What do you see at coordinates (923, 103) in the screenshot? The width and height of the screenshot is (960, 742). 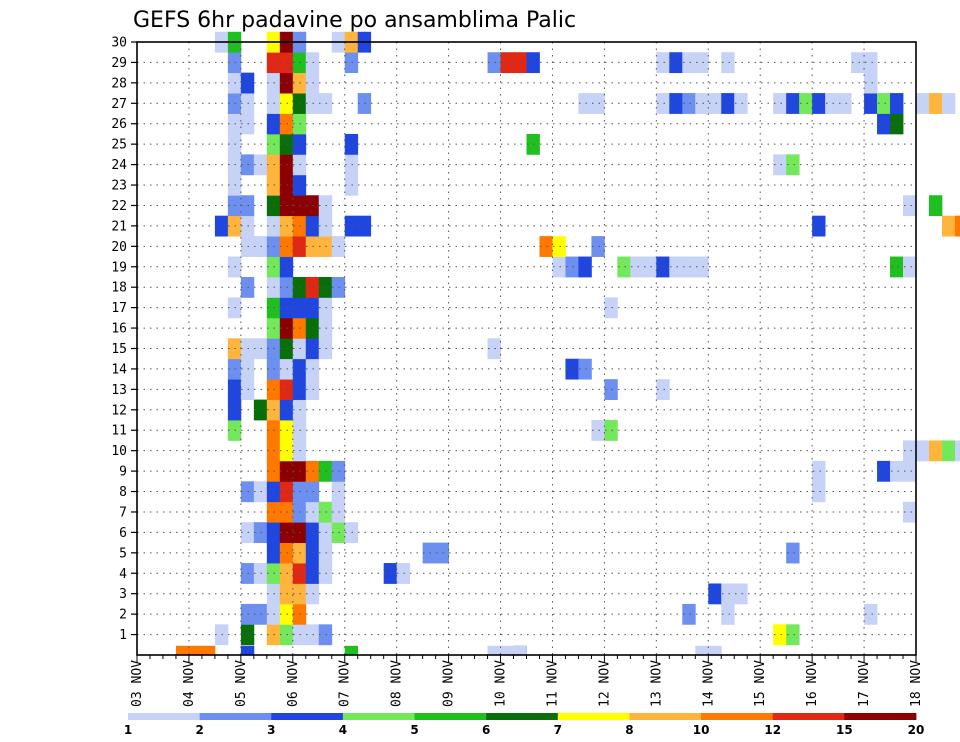 I see `precip-cell-m27-t60` at bounding box center [923, 103].